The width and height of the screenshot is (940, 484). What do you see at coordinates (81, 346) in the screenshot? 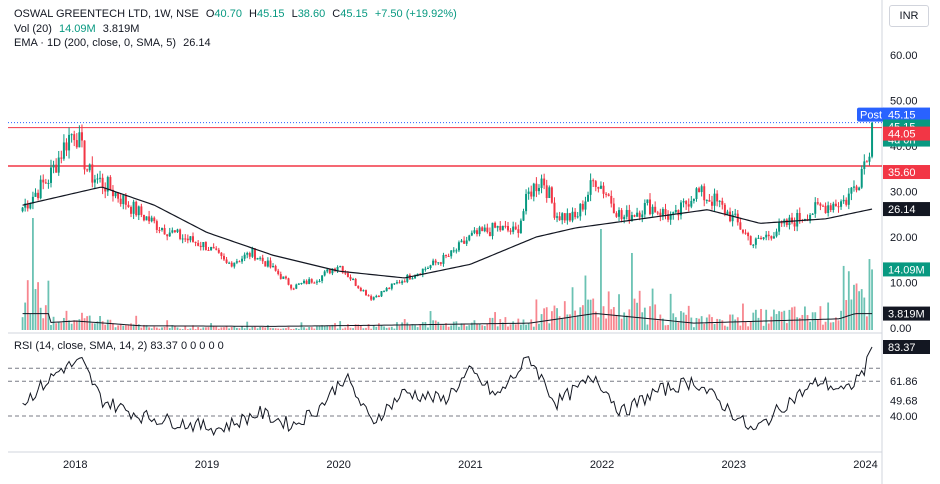
I see `rsi-label: RSI (14, close, SMA, 14, 2)` at bounding box center [81, 346].